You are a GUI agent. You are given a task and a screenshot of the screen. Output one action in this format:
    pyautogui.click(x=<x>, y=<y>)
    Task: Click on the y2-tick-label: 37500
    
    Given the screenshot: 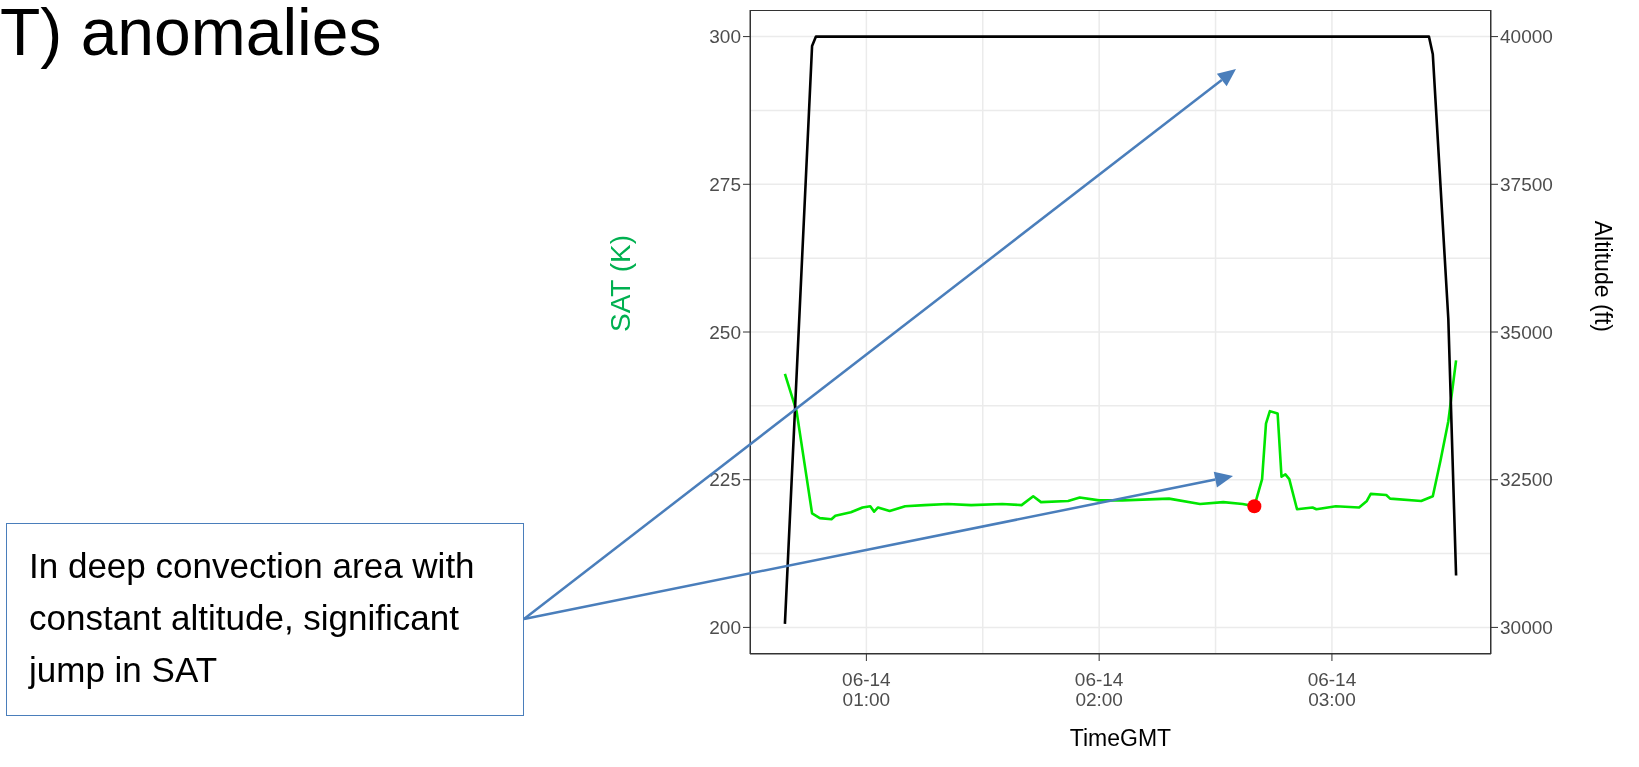 What is the action you would take?
    pyautogui.click(x=1526, y=185)
    